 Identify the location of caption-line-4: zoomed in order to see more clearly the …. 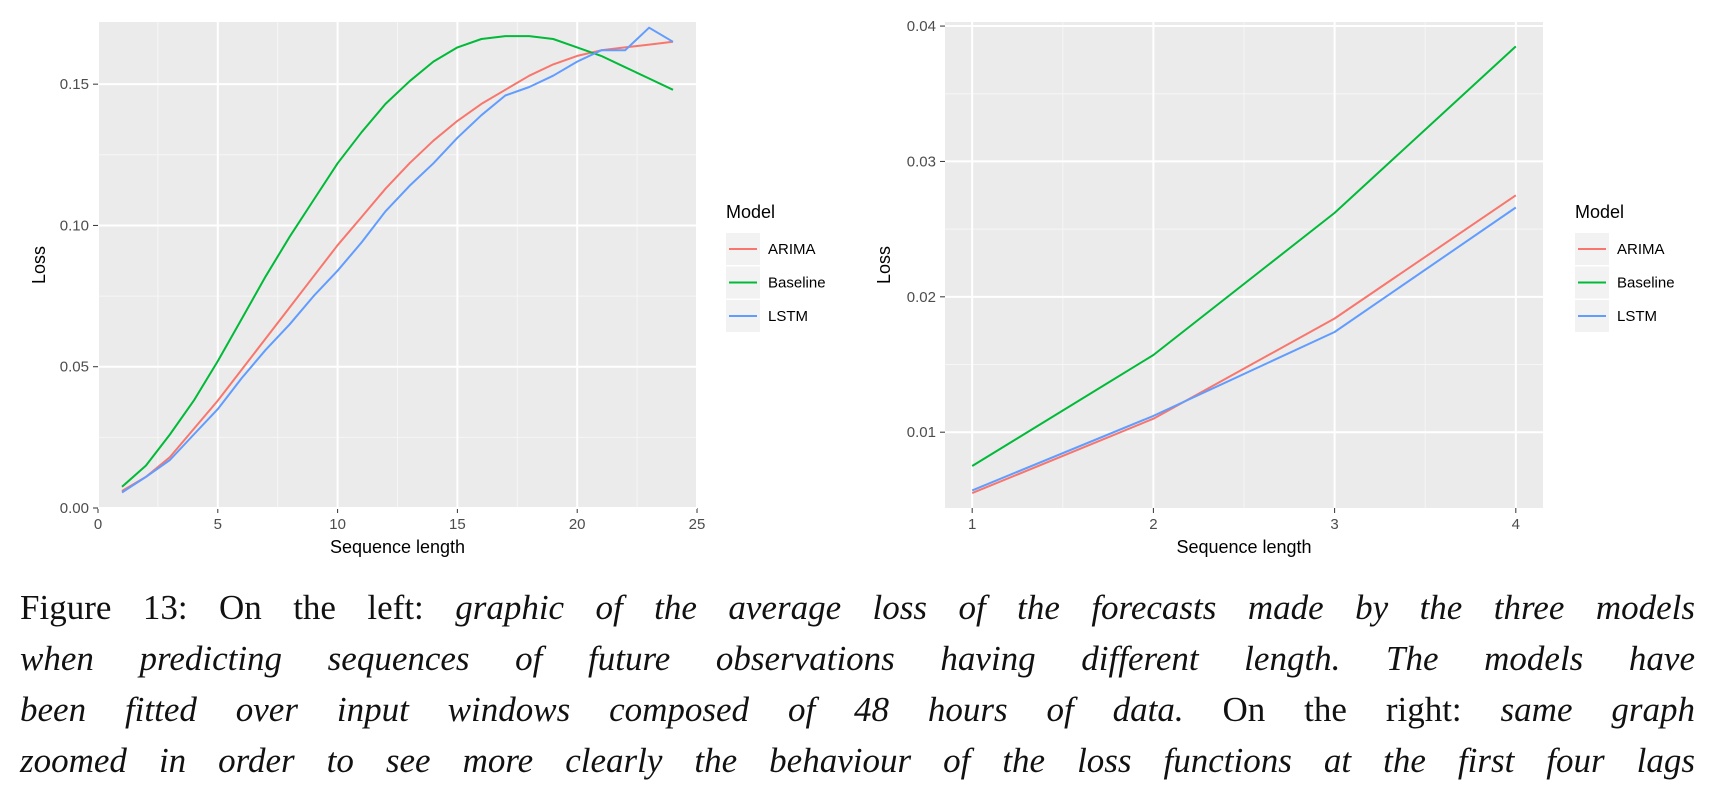
(857, 760).